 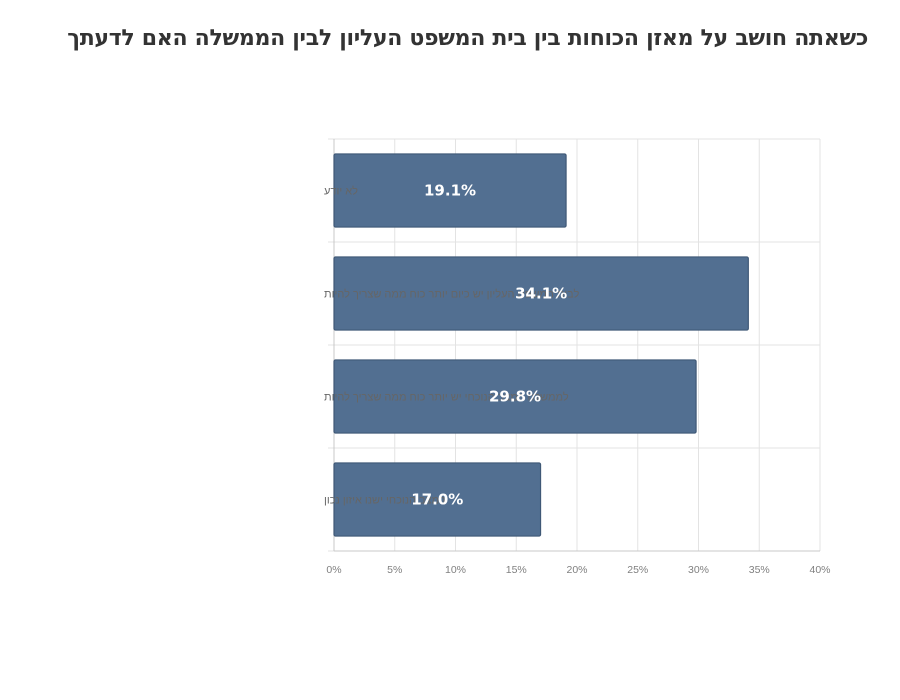 What do you see at coordinates (637, 570) in the screenshot?
I see `x-tick-label: 25%` at bounding box center [637, 570].